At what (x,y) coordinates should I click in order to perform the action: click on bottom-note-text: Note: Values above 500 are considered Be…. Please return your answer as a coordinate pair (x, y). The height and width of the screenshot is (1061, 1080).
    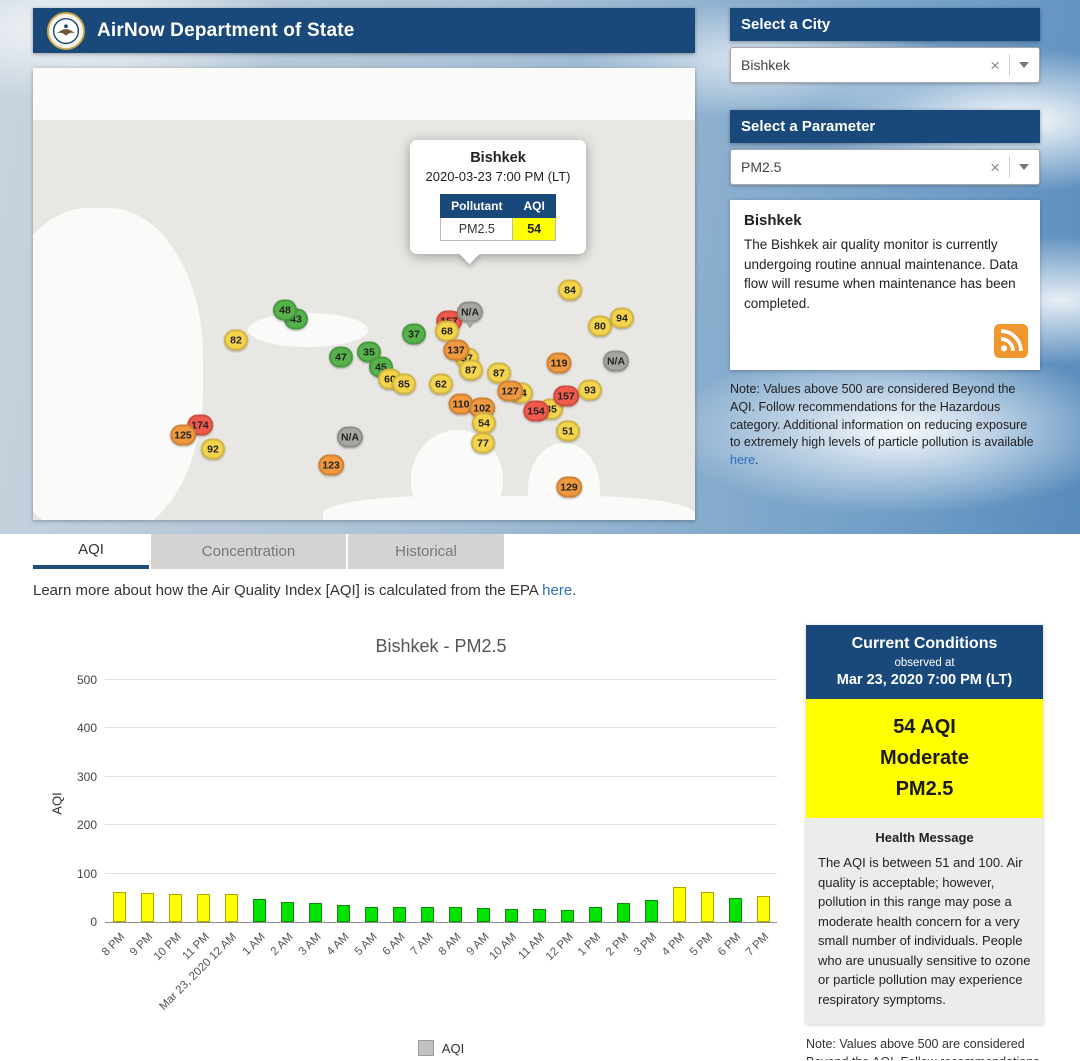
    Looking at the image, I should click on (922, 1048).